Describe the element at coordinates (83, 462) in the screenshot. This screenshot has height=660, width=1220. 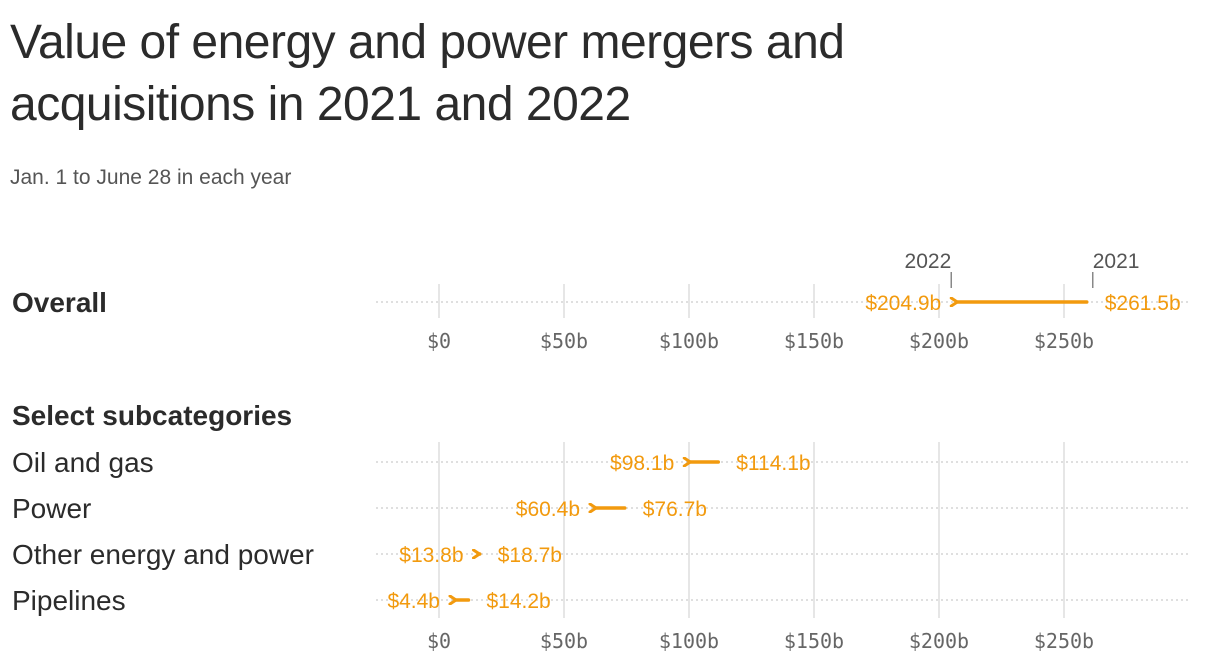
I see `row-label: Oil and gas` at that location.